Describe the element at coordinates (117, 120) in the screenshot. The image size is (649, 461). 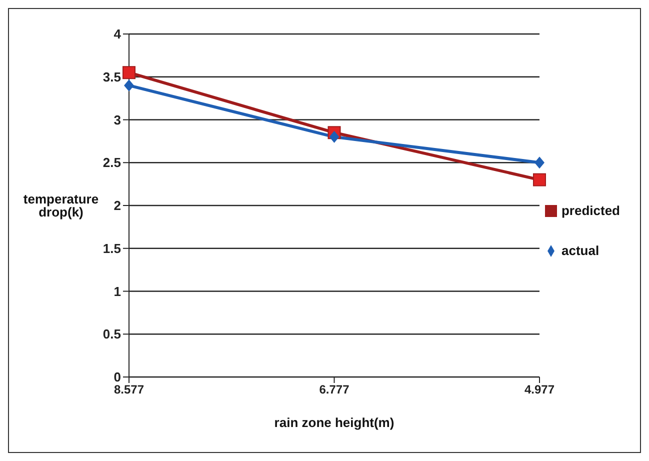
I see `y-tick-label: 3` at that location.